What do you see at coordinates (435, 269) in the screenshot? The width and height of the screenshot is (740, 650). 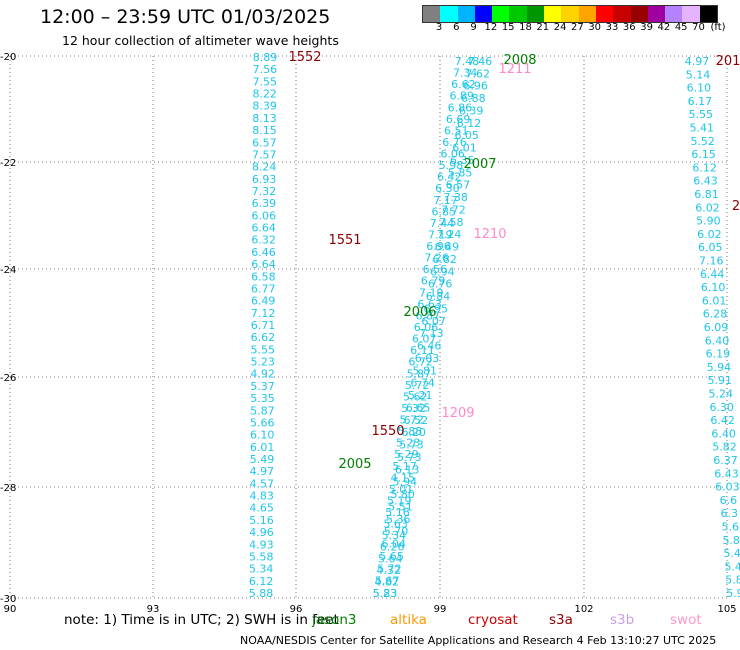 I see `wave-height-value: 6.56` at bounding box center [435, 269].